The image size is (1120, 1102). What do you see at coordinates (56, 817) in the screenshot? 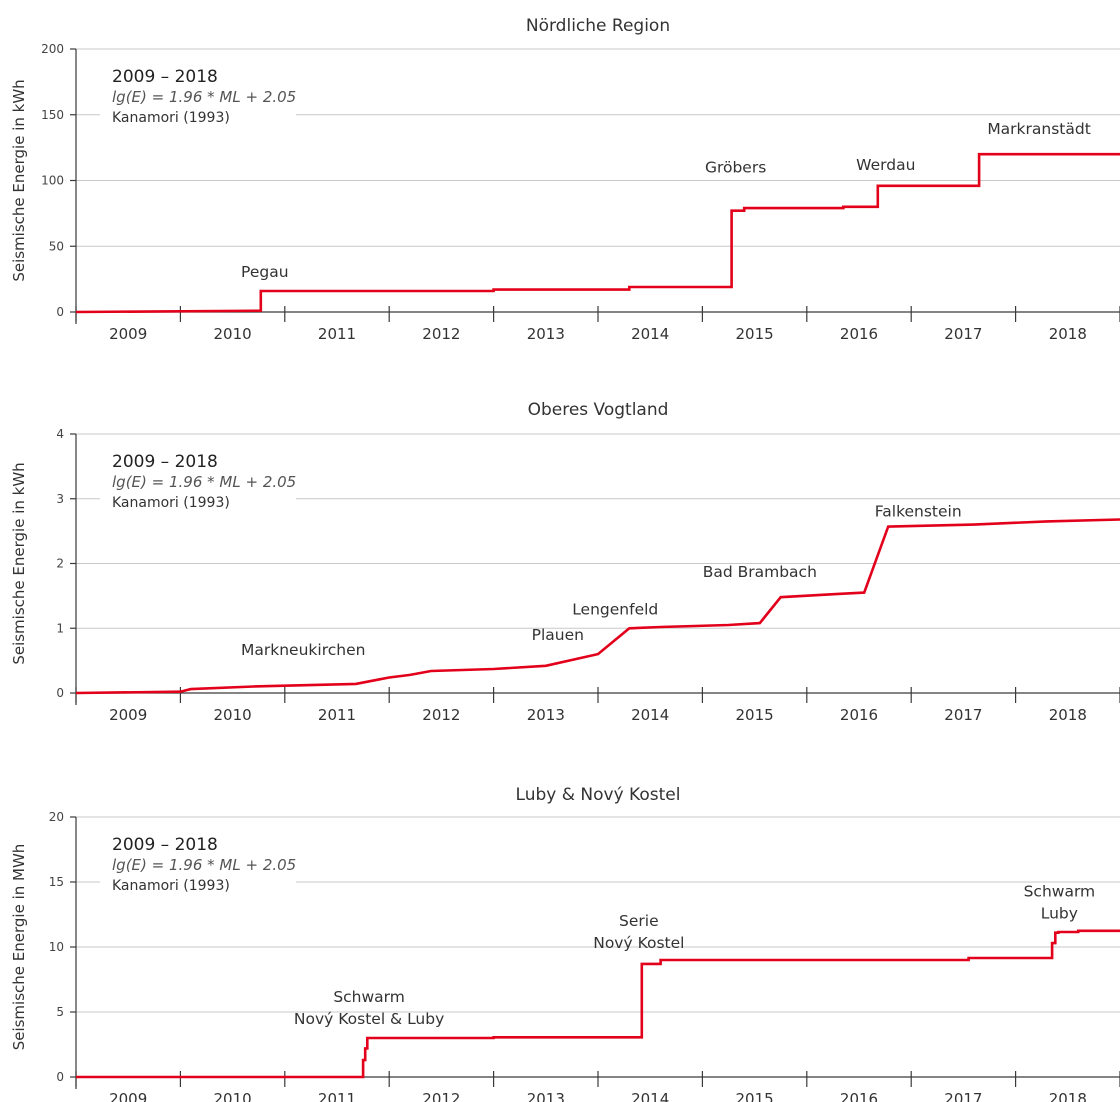
I see `y-tick-label: 20` at bounding box center [56, 817].